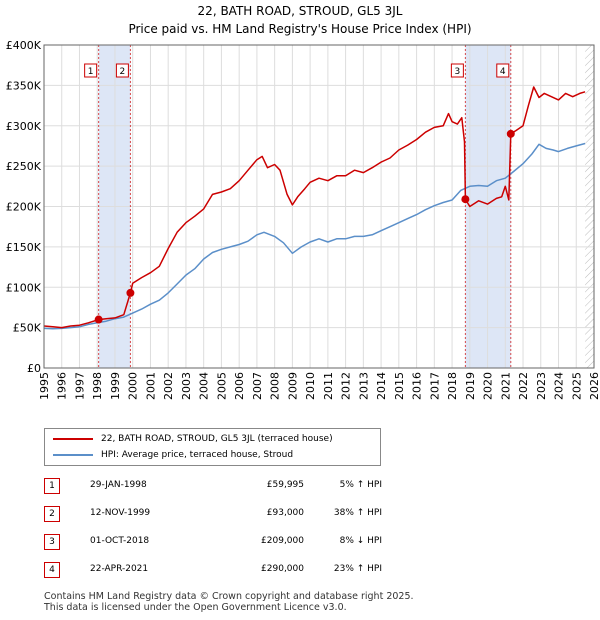  What do you see at coordinates (168, 386) in the screenshot?
I see `x-tick-label: 2002` at bounding box center [168, 386].